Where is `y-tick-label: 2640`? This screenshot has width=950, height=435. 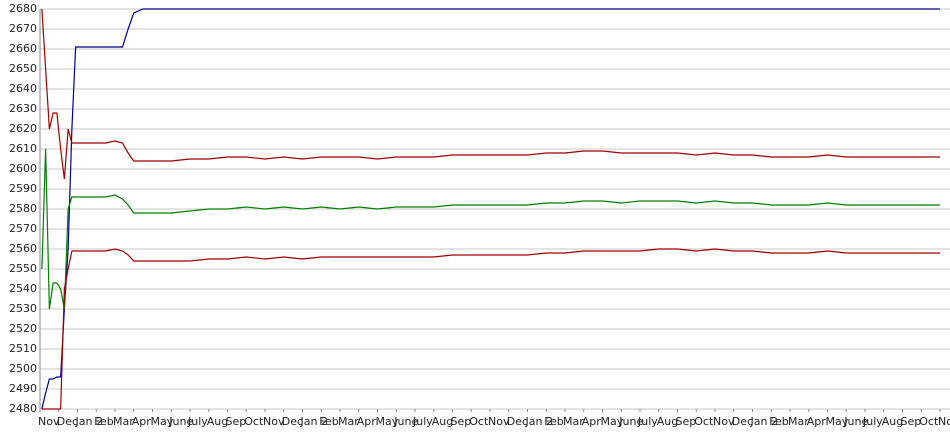
y-tick-label: 2640 is located at coordinates (23, 88).